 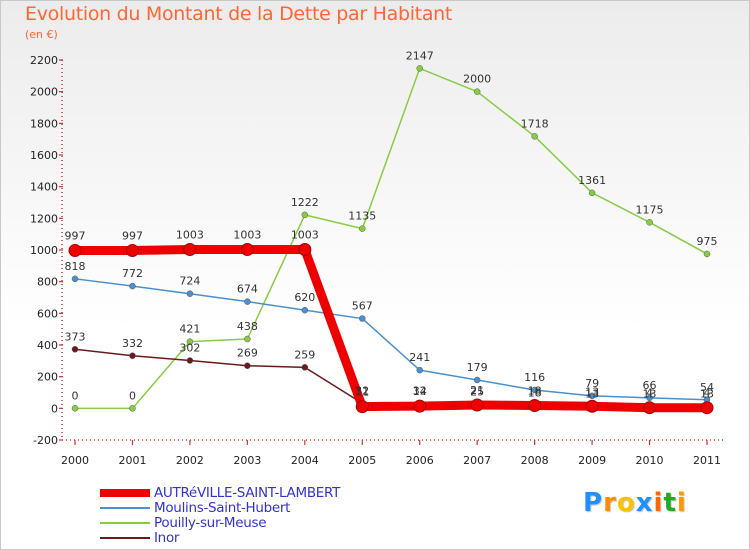 What do you see at coordinates (132, 343) in the screenshot?
I see `data-label: 332` at bounding box center [132, 343].